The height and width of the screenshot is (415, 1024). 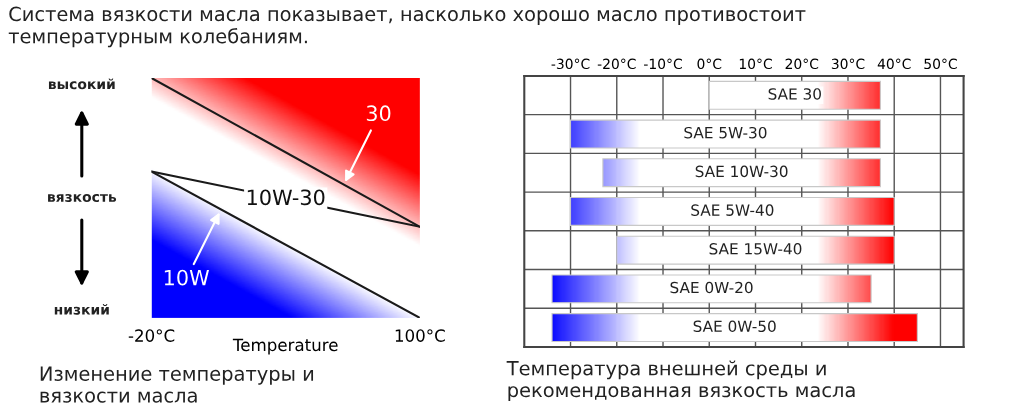 I want to click on x-tick-label: -10°C, so click(x=663, y=64).